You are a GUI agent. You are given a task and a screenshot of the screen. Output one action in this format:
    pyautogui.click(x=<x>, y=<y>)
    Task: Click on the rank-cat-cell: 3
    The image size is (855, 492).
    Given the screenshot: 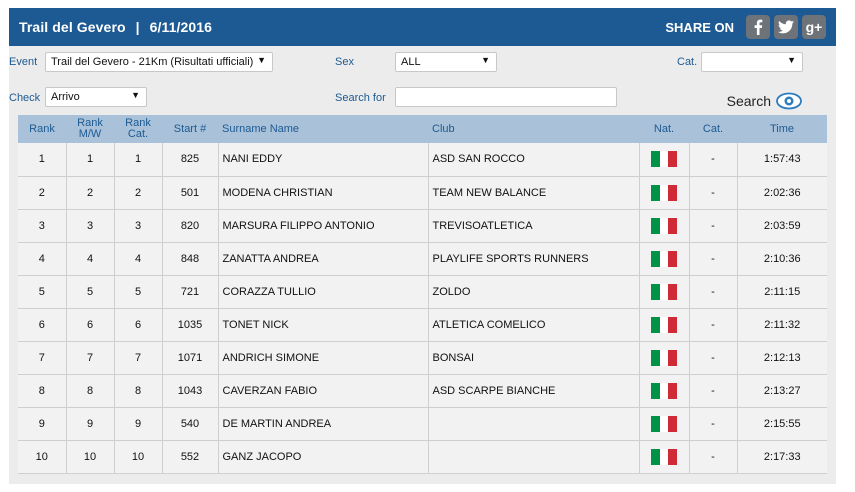 What is the action you would take?
    pyautogui.click(x=138, y=226)
    